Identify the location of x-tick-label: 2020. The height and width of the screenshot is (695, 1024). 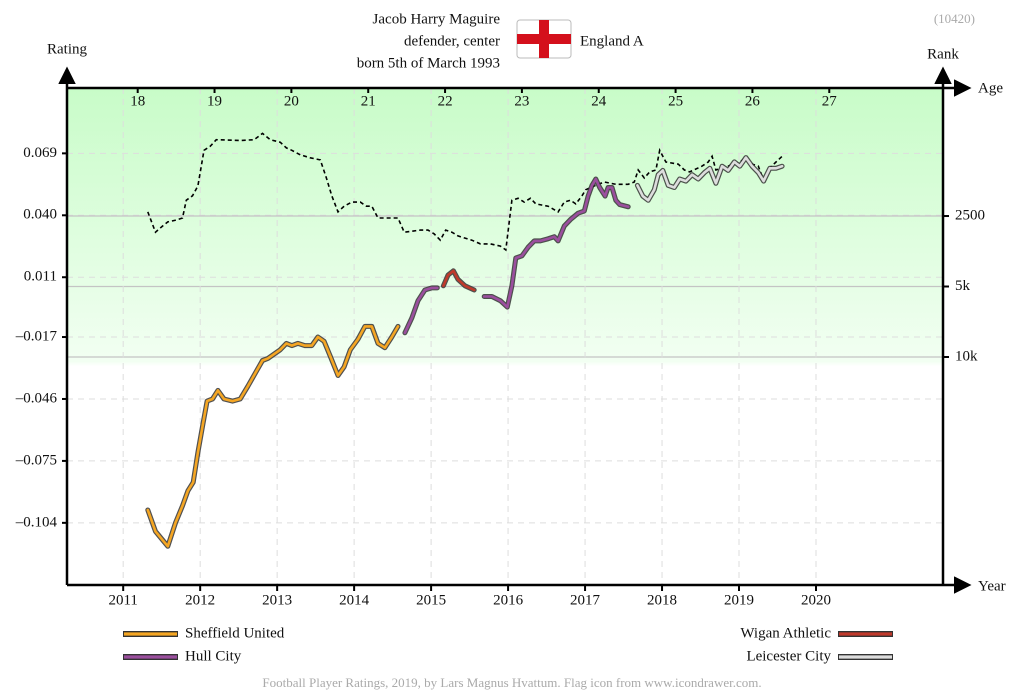
(816, 600).